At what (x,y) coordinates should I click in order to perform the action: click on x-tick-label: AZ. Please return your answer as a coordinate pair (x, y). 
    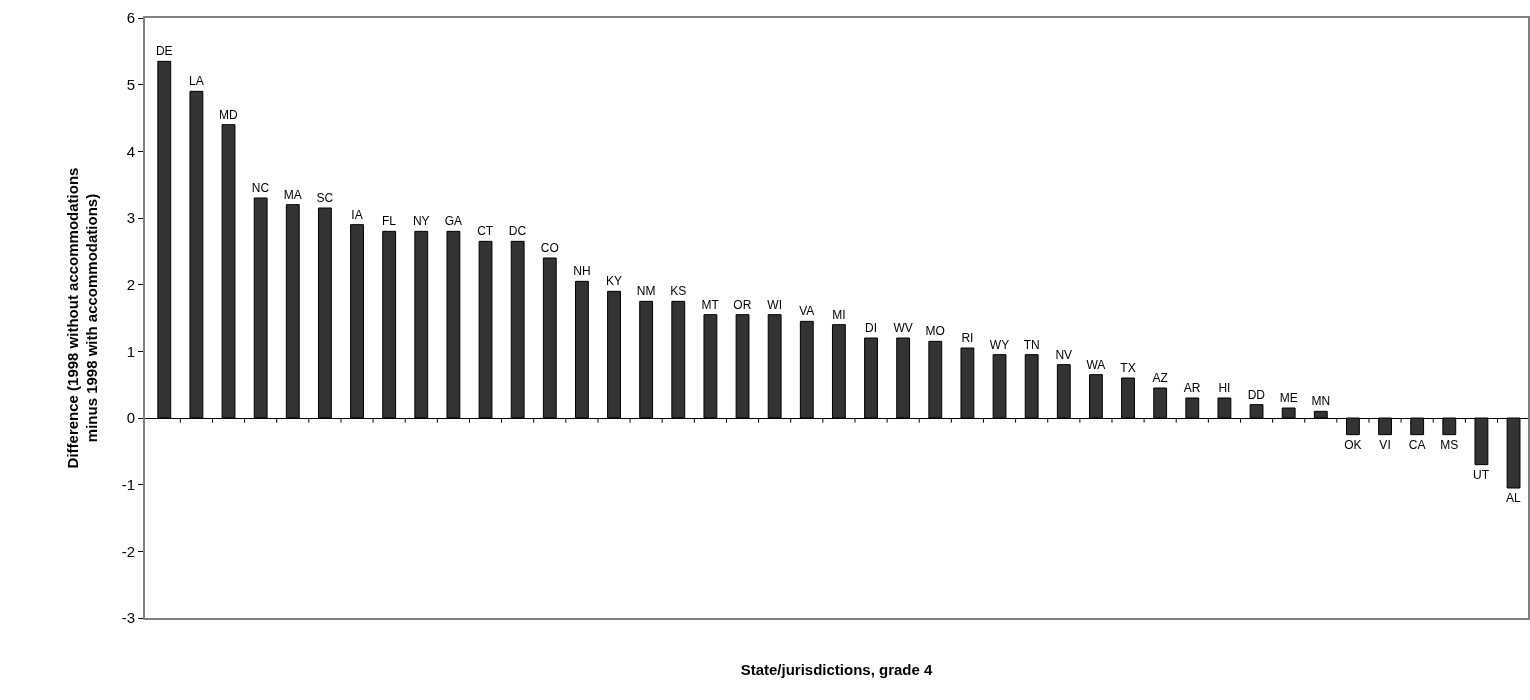
    Looking at the image, I should click on (1160, 378).